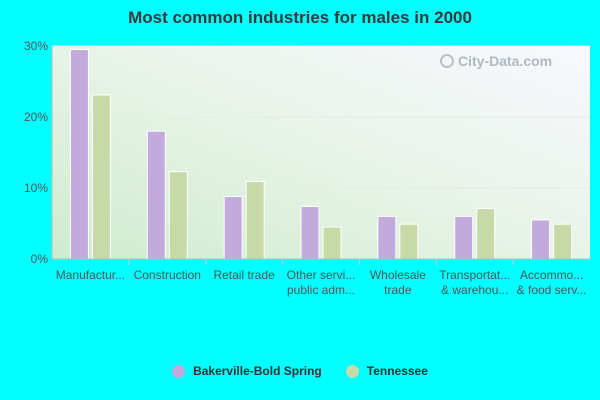  Describe the element at coordinates (179, 371) in the screenshot. I see `legend-swatch-bakerville` at that location.